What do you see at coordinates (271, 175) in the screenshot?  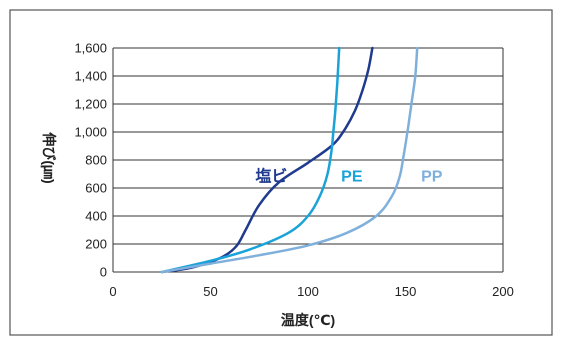 I see `series-label-0: 塩ビ` at bounding box center [271, 175].